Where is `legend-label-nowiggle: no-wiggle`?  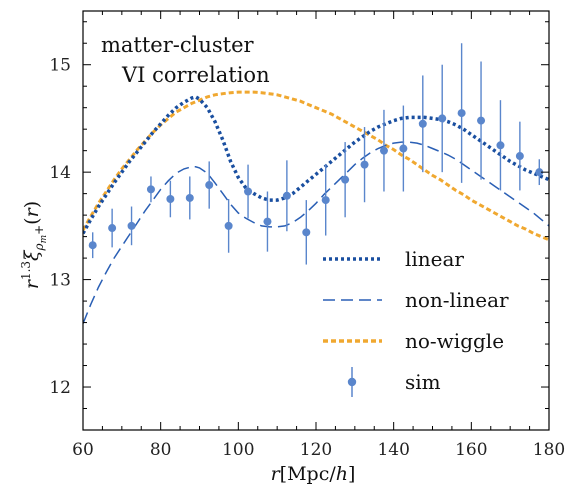
legend-label-nowiggle: no-wiggle is located at coordinates (454, 341).